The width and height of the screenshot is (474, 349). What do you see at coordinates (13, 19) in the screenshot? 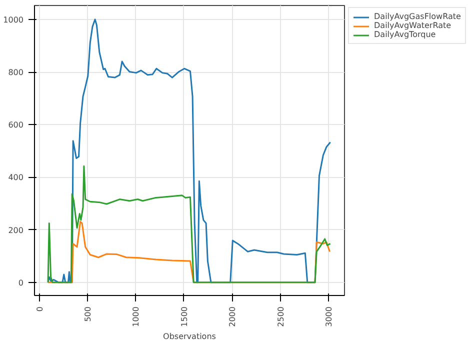
I see `y-tick-label: 1000` at bounding box center [13, 19].